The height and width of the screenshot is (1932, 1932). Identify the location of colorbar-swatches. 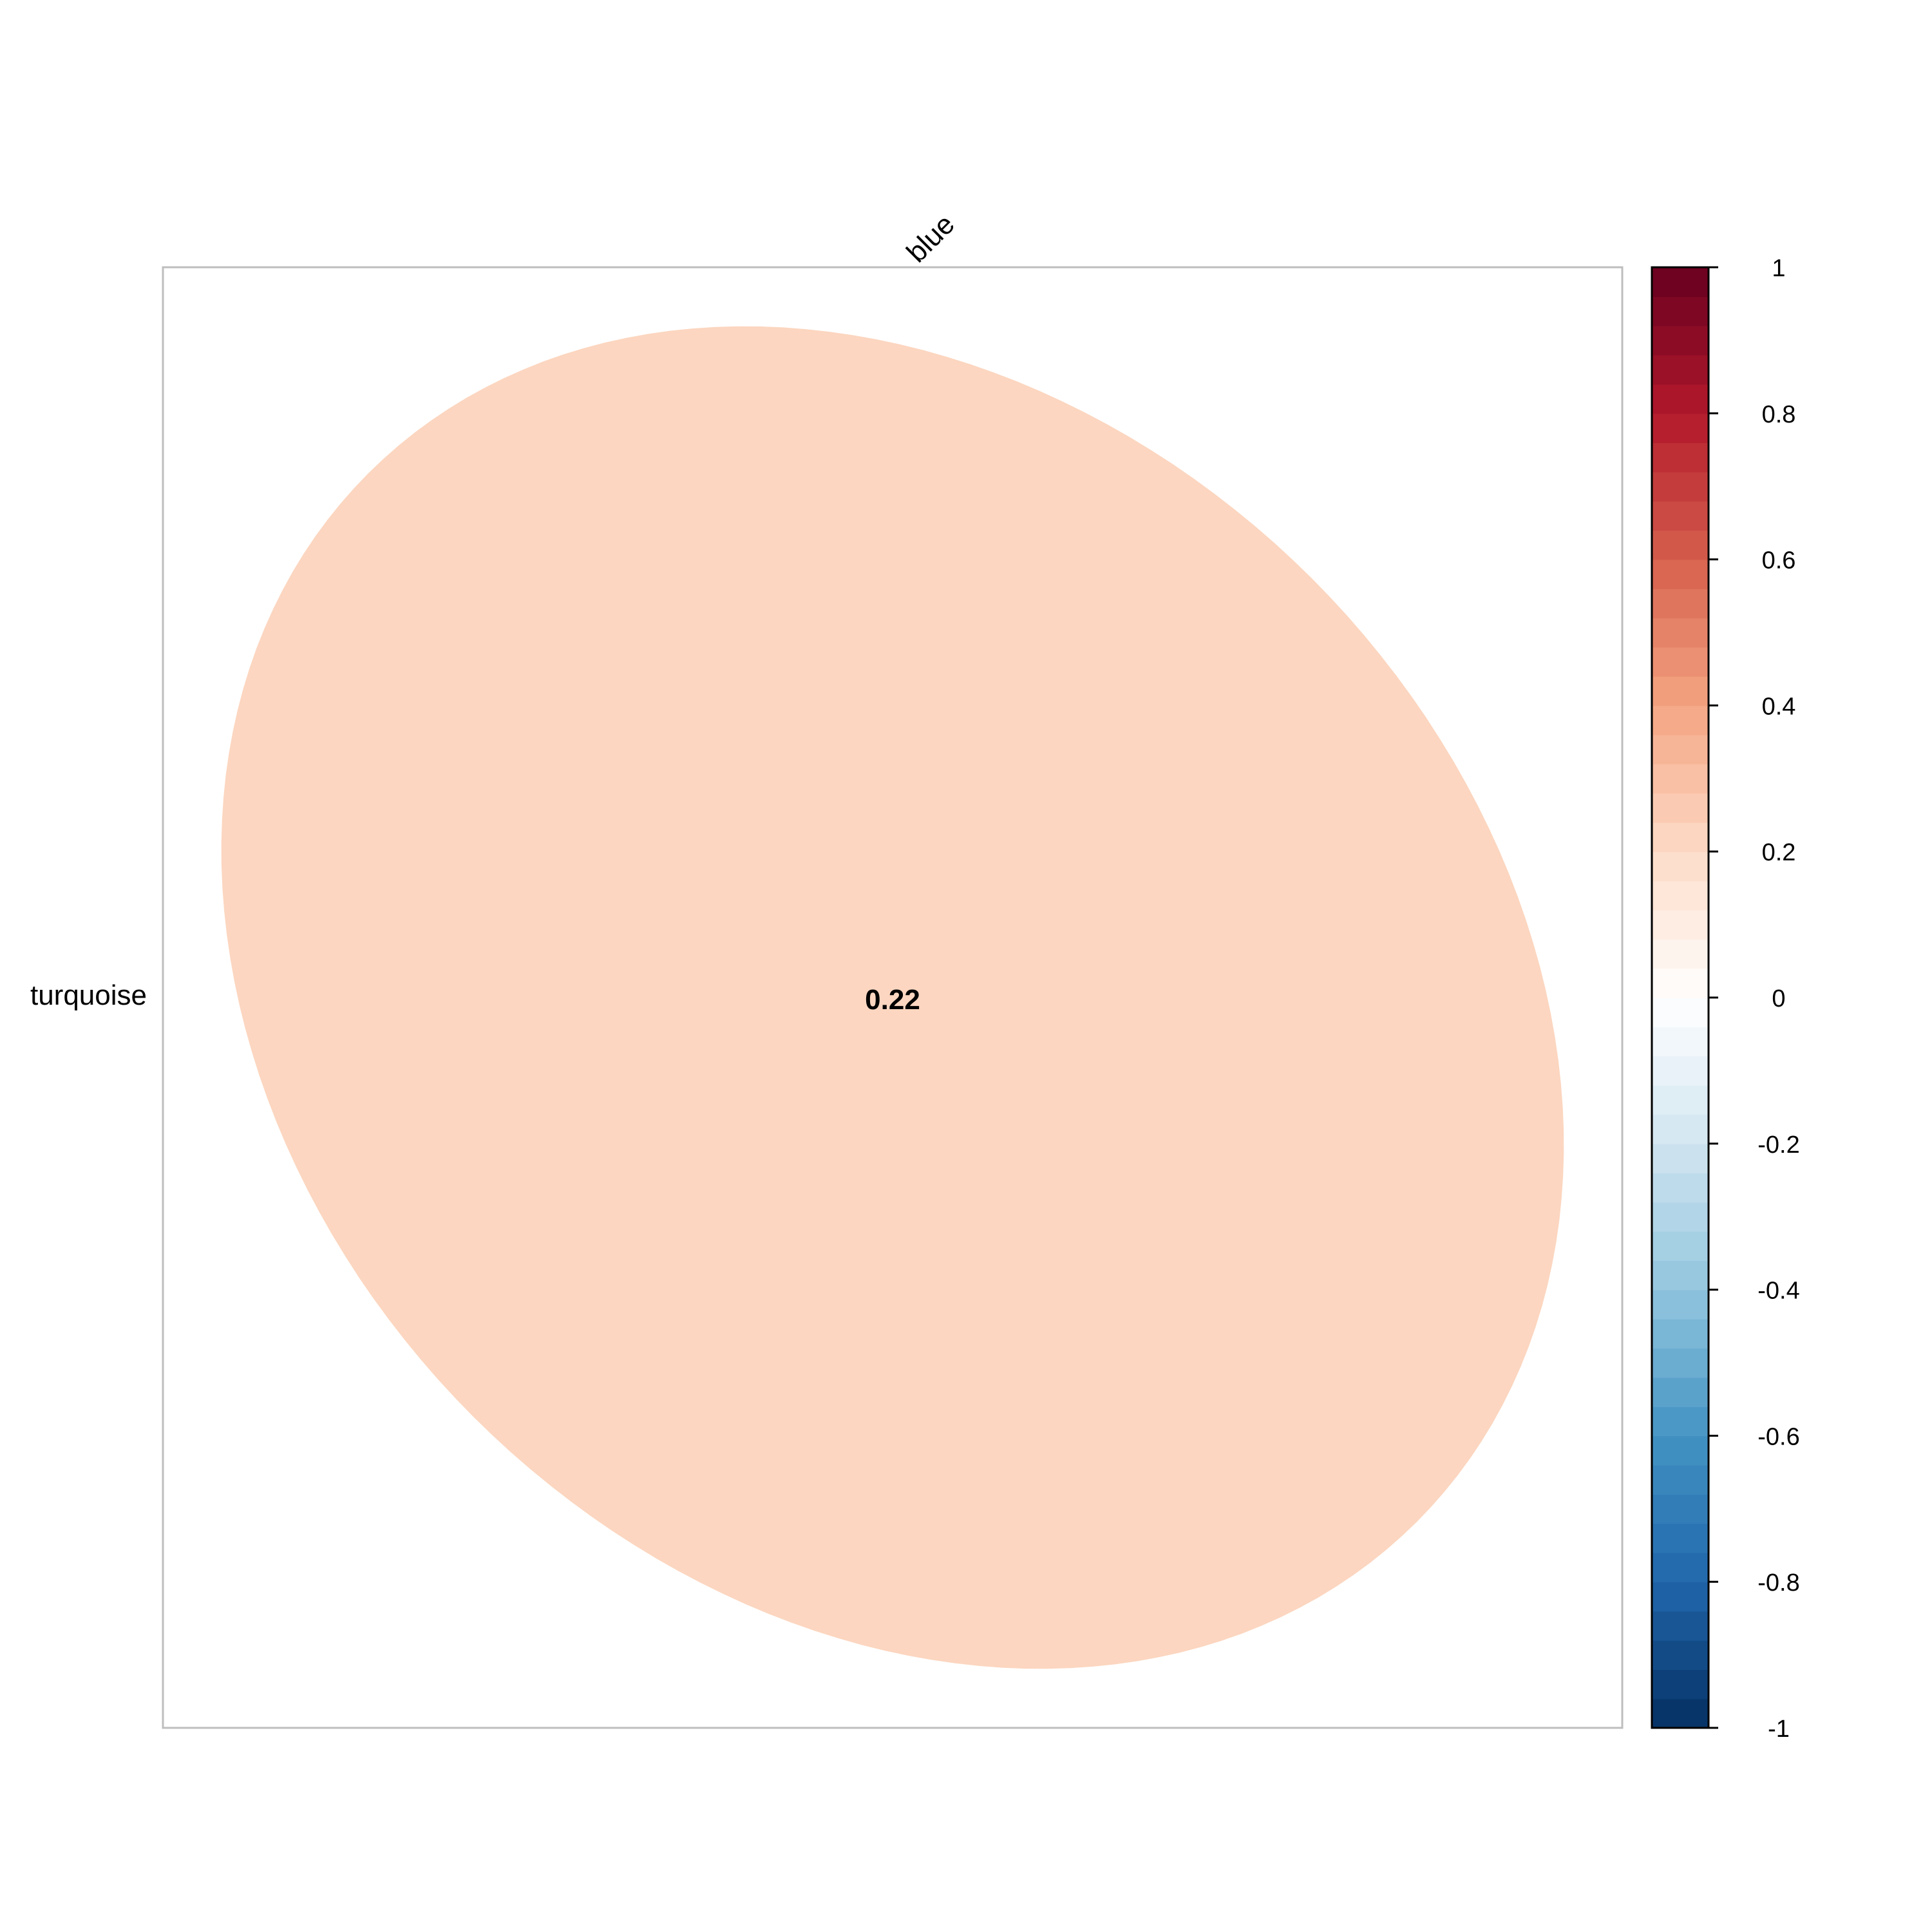
(1680, 998).